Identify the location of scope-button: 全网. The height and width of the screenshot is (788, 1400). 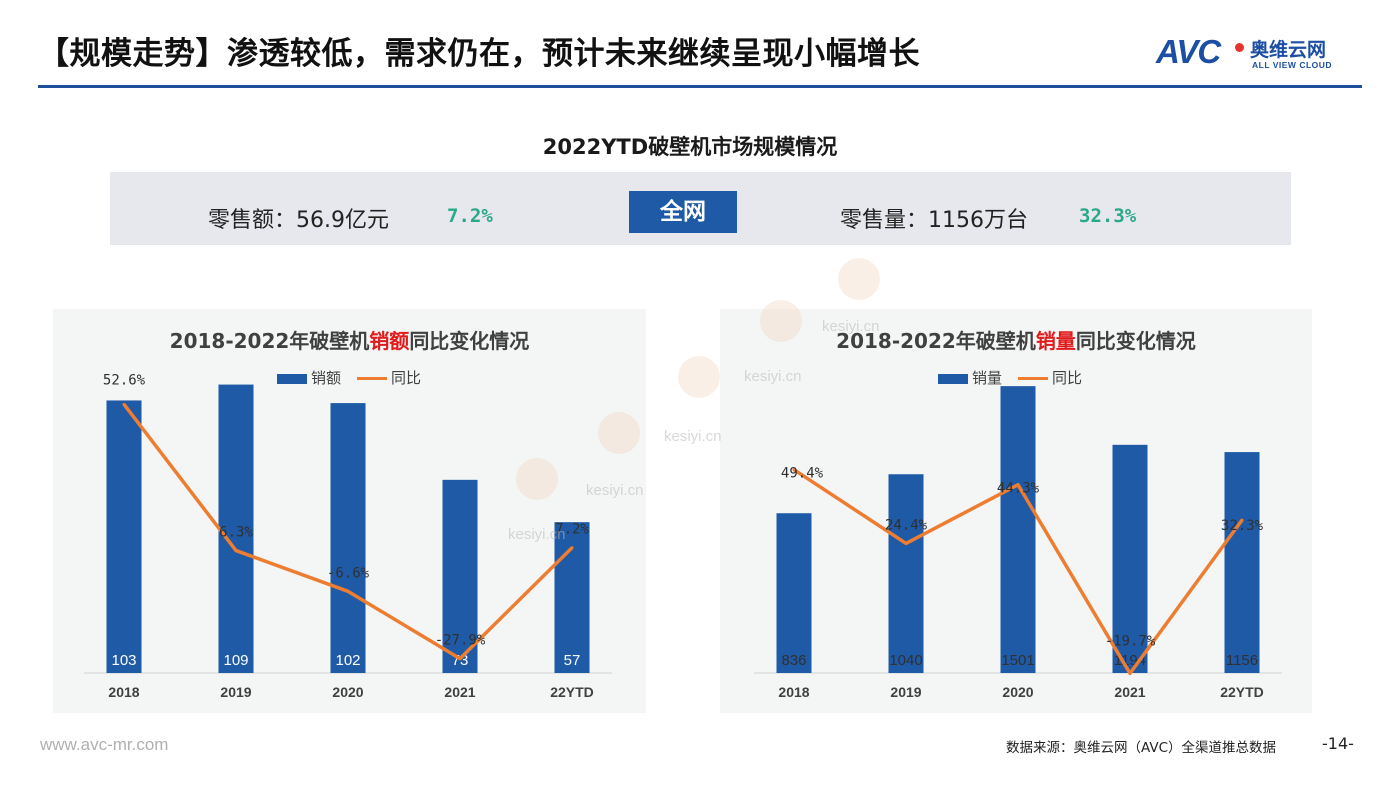
(683, 212).